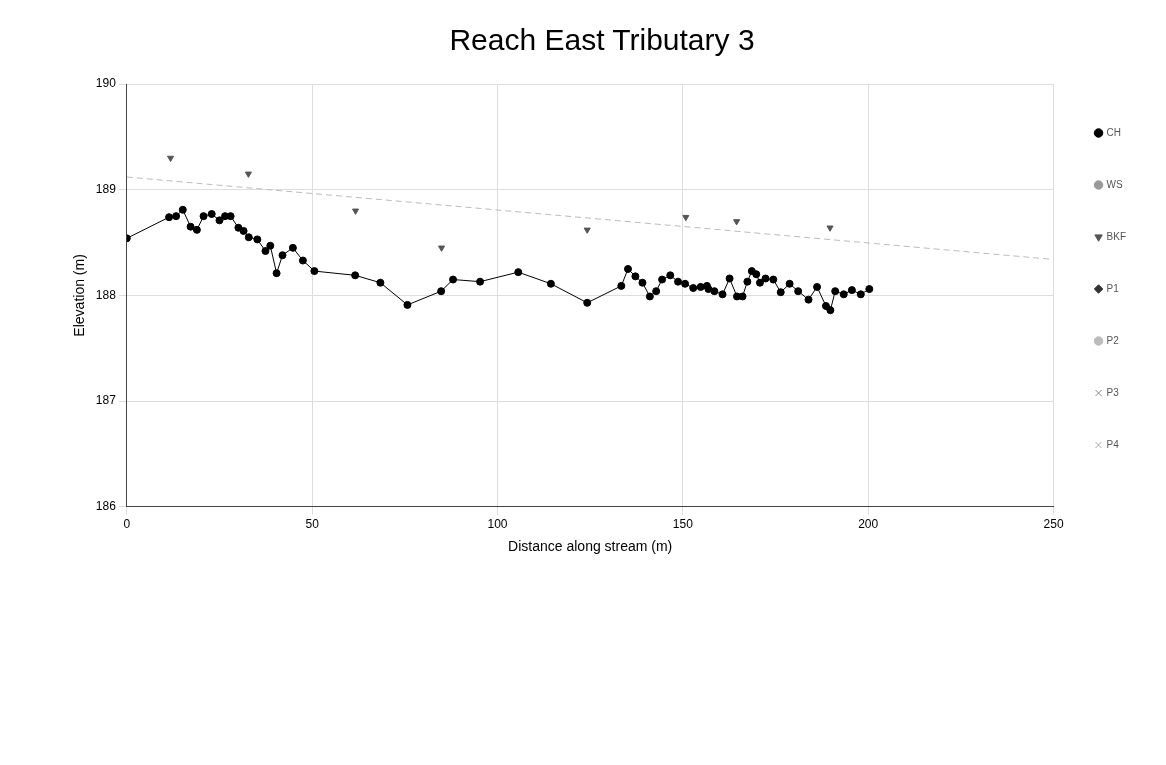 This screenshot has width=1166, height=765. What do you see at coordinates (590, 546) in the screenshot?
I see `x-axis-title: Distance along stream (m)` at bounding box center [590, 546].